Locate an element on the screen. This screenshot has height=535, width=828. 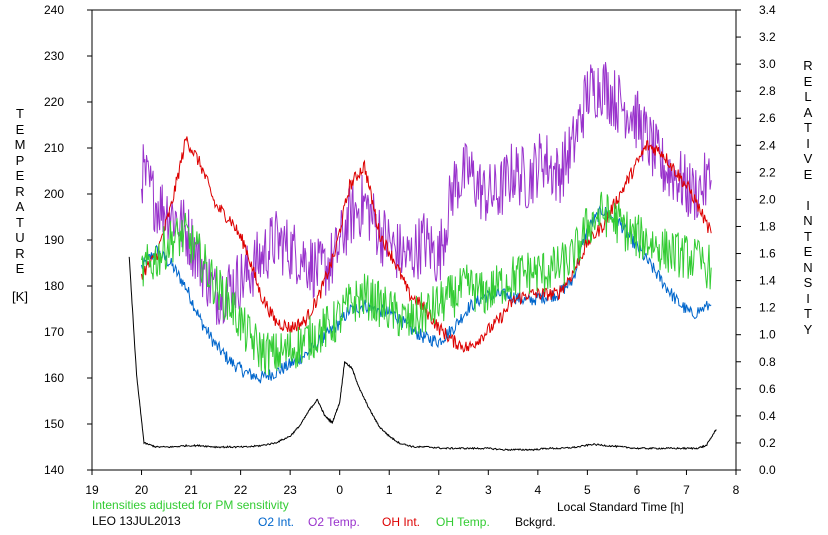
legend-o2-temp: O2 Temp. is located at coordinates (334, 522).